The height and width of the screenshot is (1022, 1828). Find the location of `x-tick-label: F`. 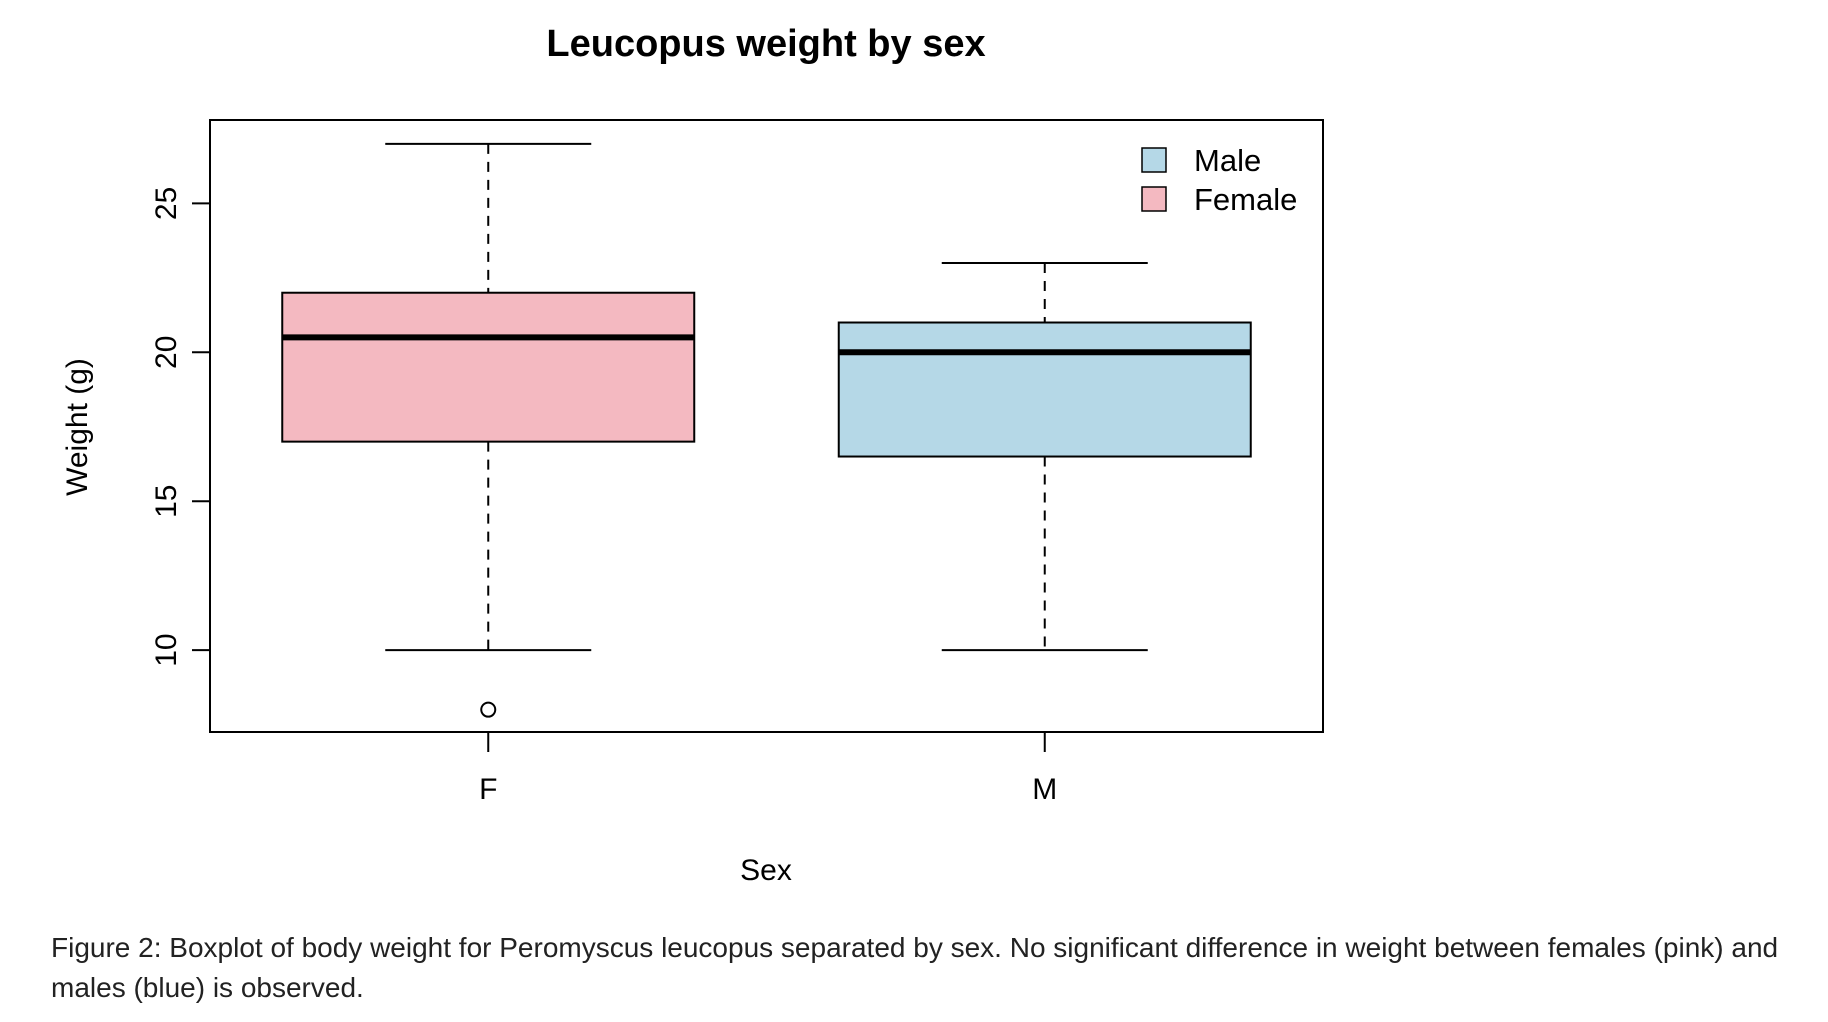

x-tick-label: F is located at coordinates (488, 789).